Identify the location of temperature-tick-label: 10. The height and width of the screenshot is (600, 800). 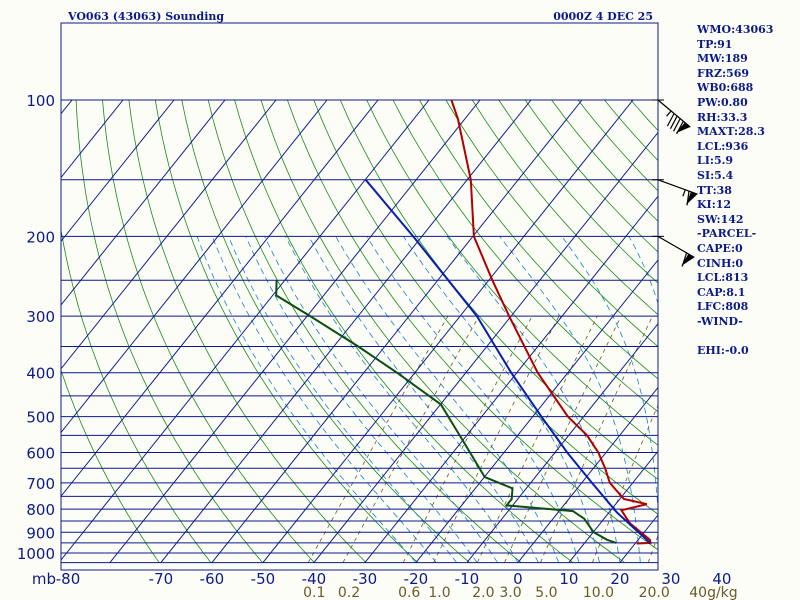
(568, 579).